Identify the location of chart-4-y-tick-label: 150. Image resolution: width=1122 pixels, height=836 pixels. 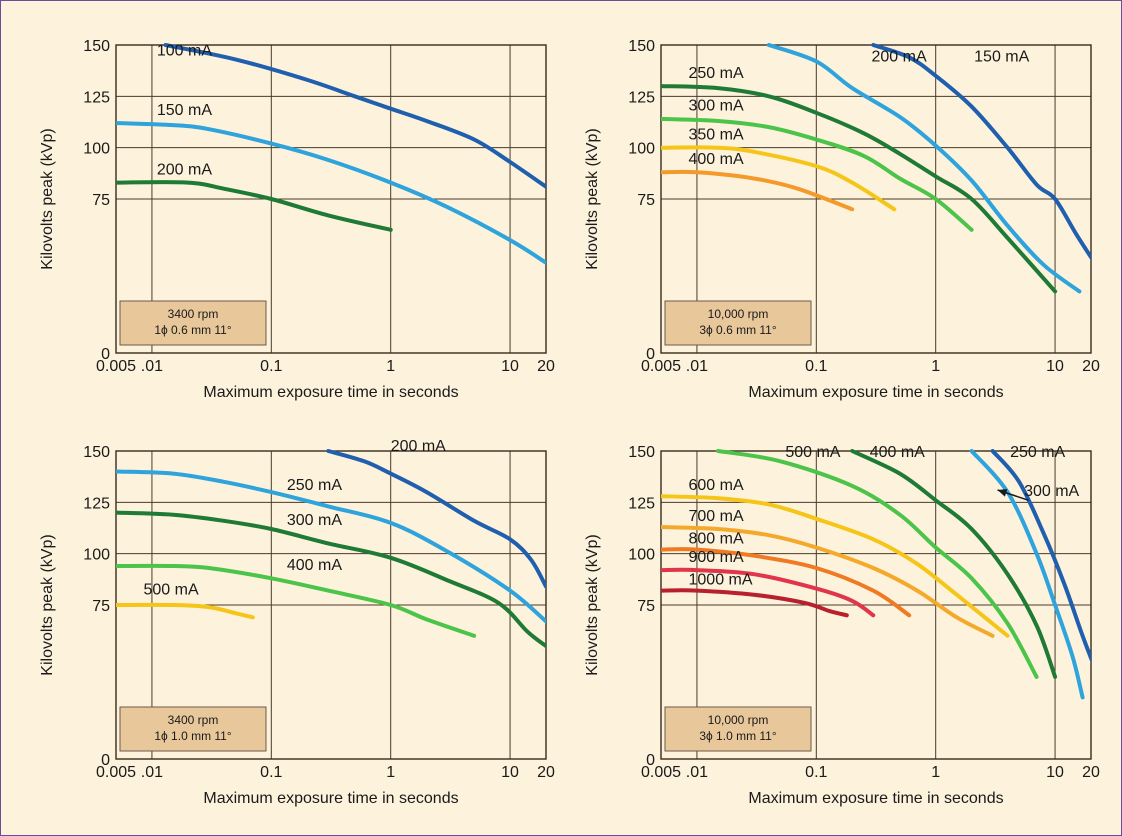
(641, 452).